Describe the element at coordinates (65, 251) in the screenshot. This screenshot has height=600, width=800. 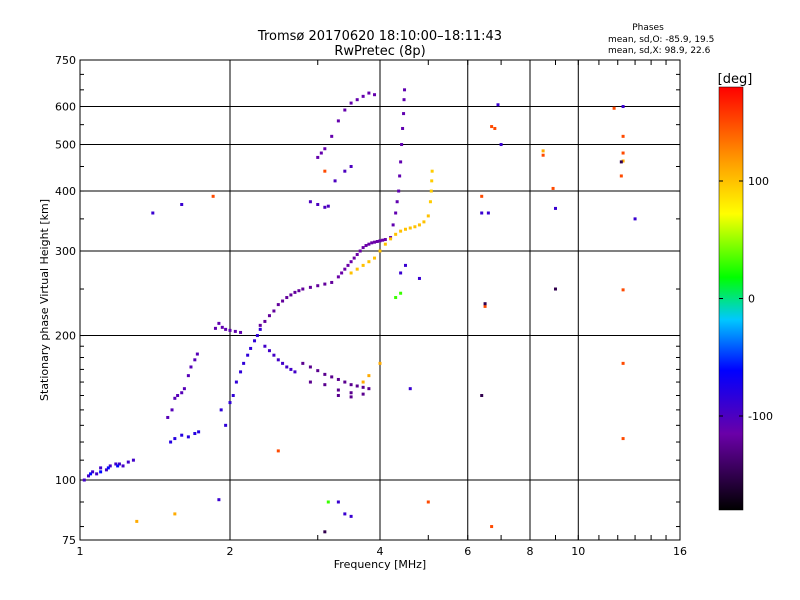
I see `y-tick-label: 300` at that location.